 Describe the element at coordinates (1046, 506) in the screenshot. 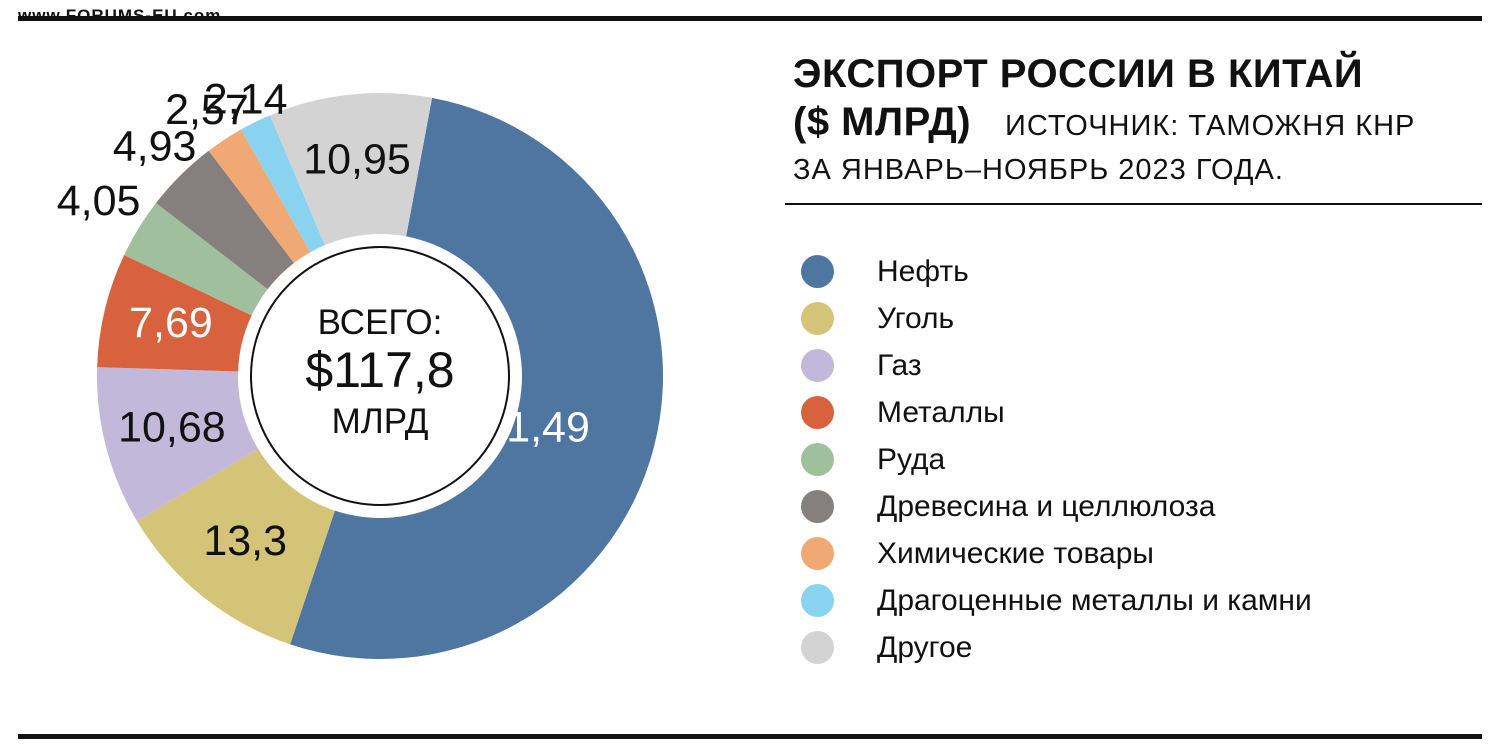

I see `legend-label: Древесина и целлюлоза` at that location.